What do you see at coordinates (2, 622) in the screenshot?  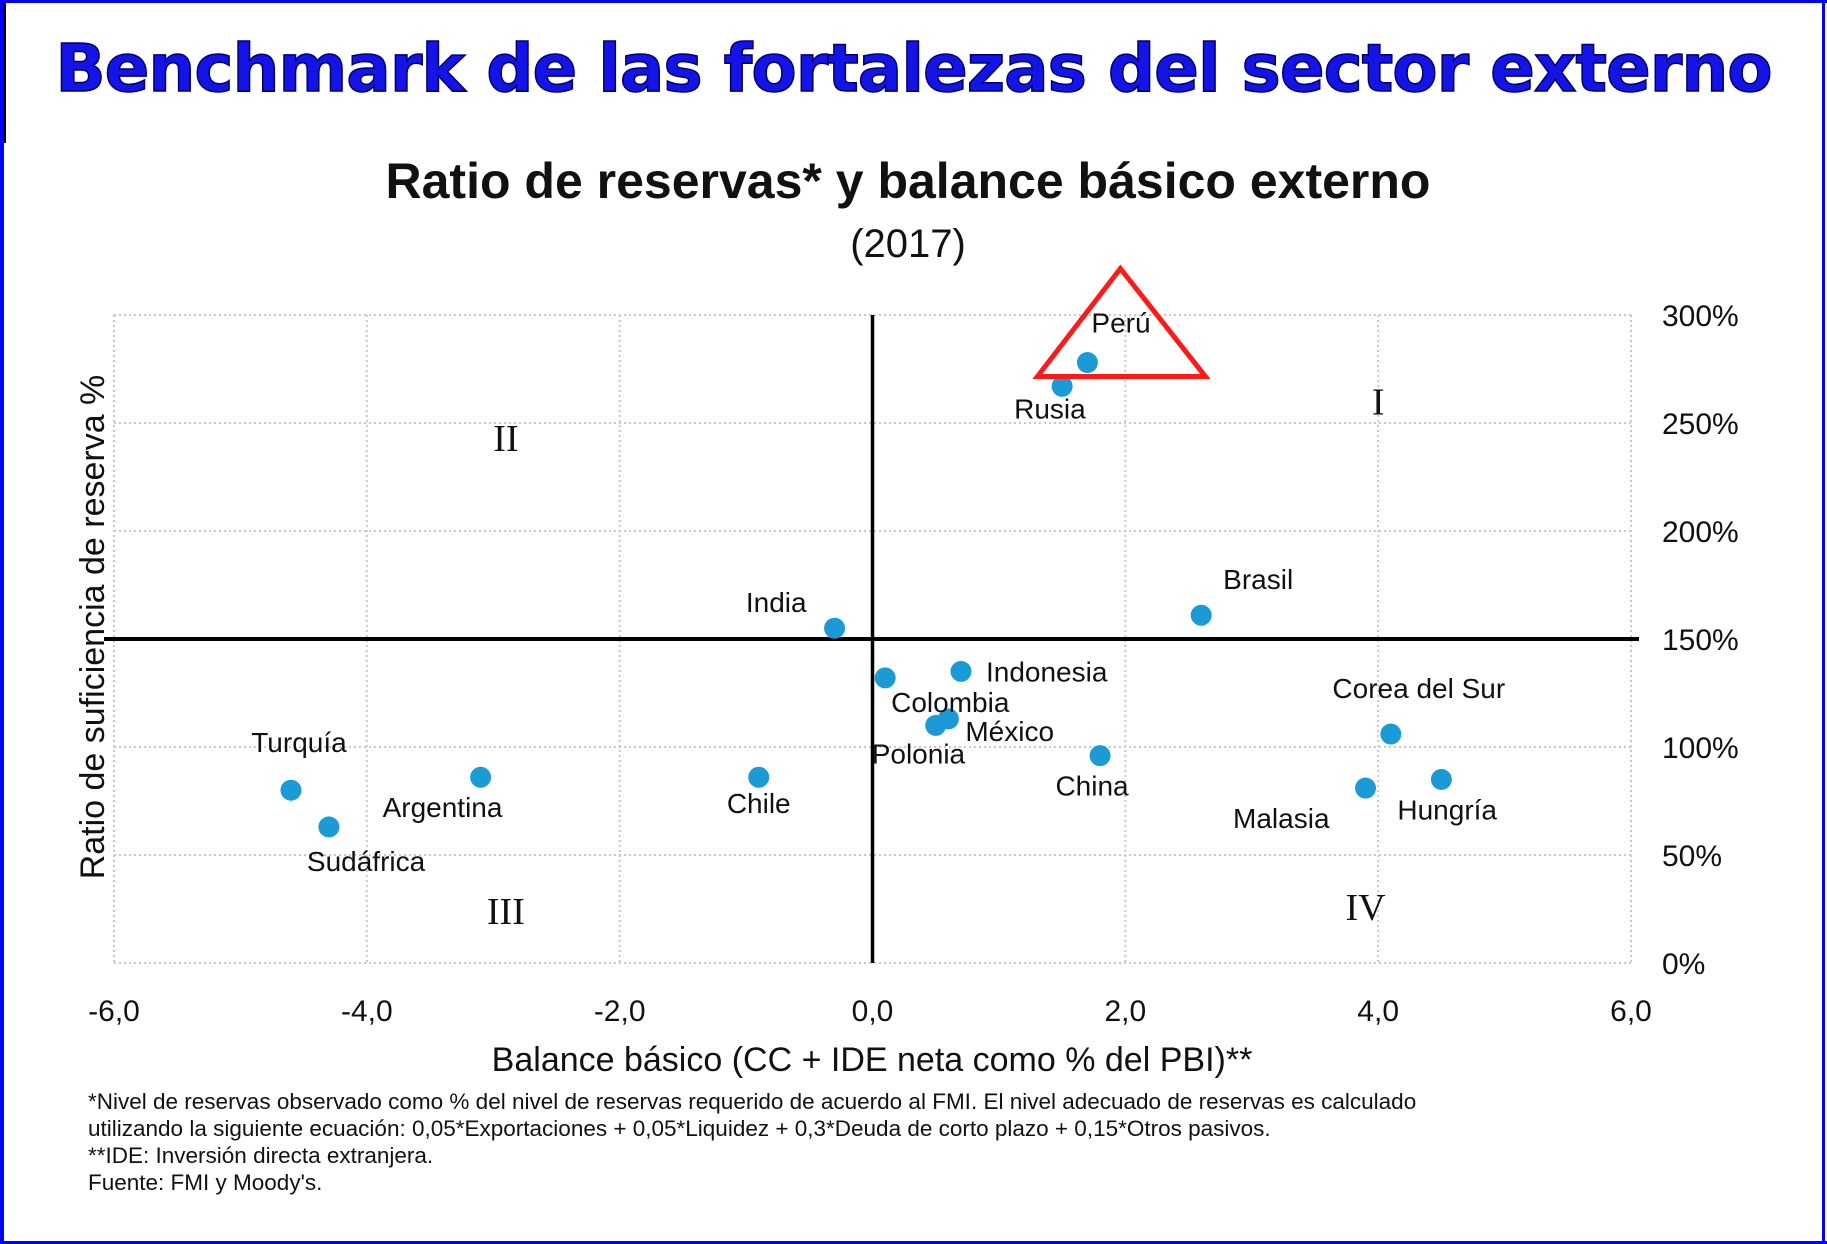 I see `slide-border-left` at bounding box center [2, 622].